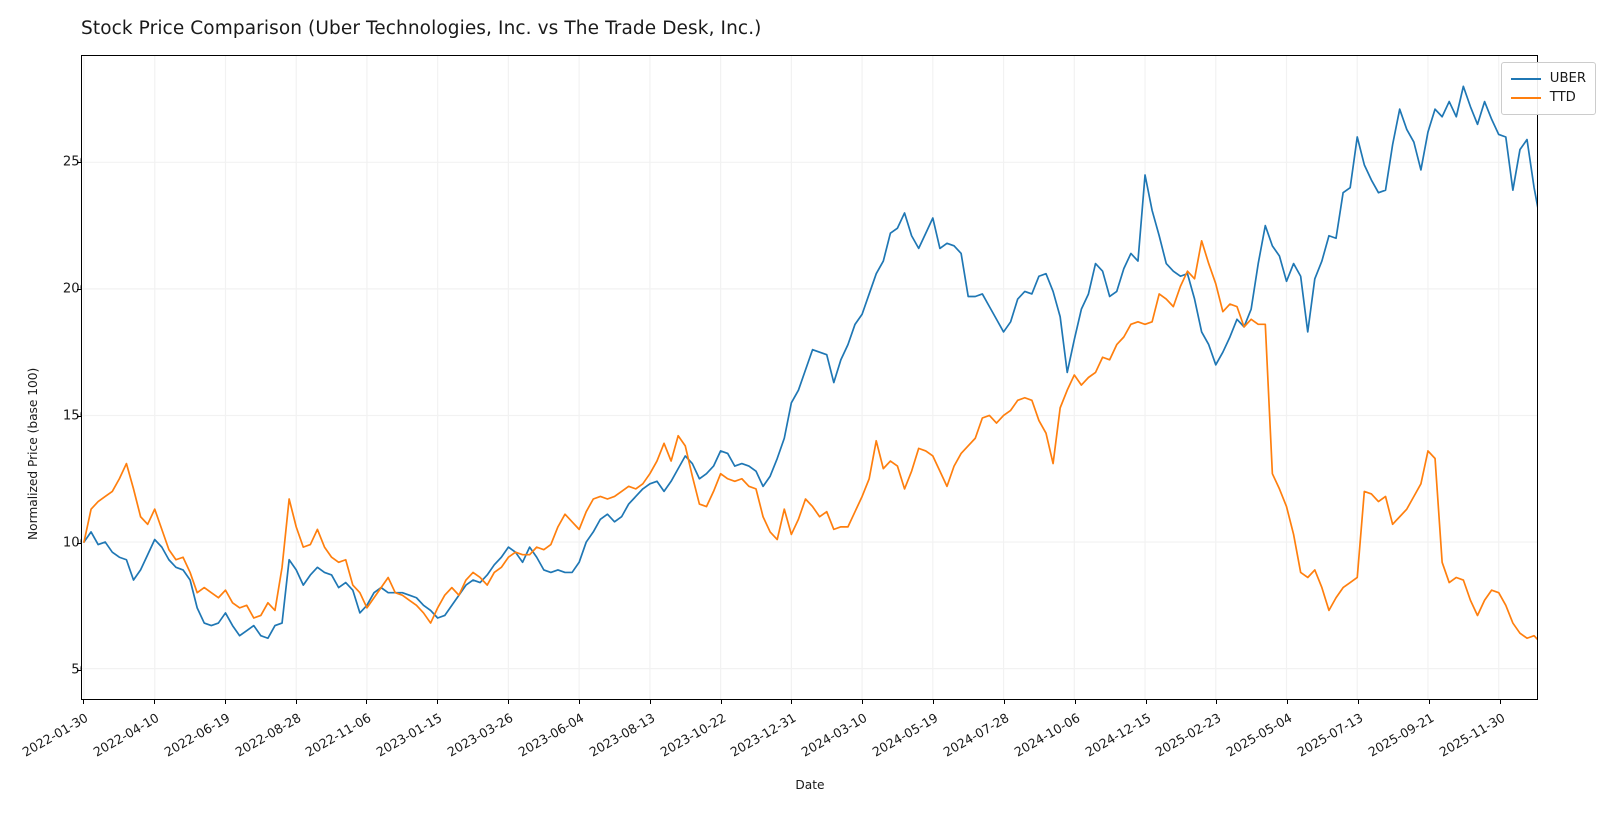  Describe the element at coordinates (1548, 97) in the screenshot. I see `legend-item-ttd: TTD` at that location.